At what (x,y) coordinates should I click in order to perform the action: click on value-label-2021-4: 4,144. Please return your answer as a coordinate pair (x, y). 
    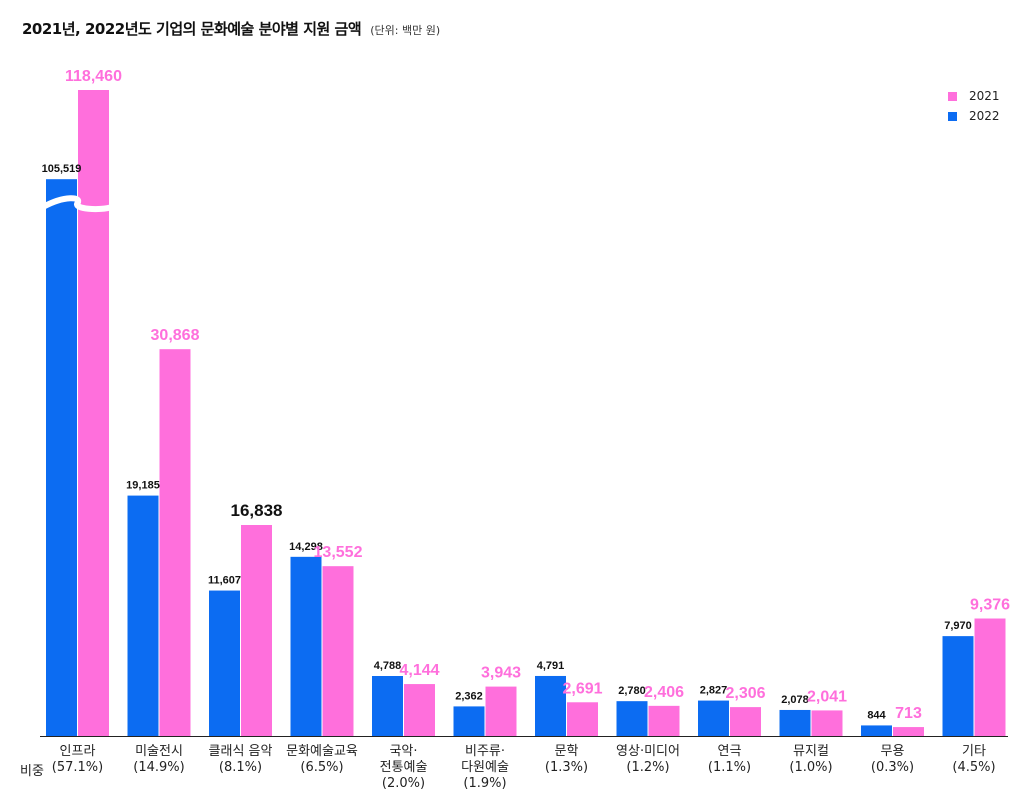
    Looking at the image, I should click on (419, 670).